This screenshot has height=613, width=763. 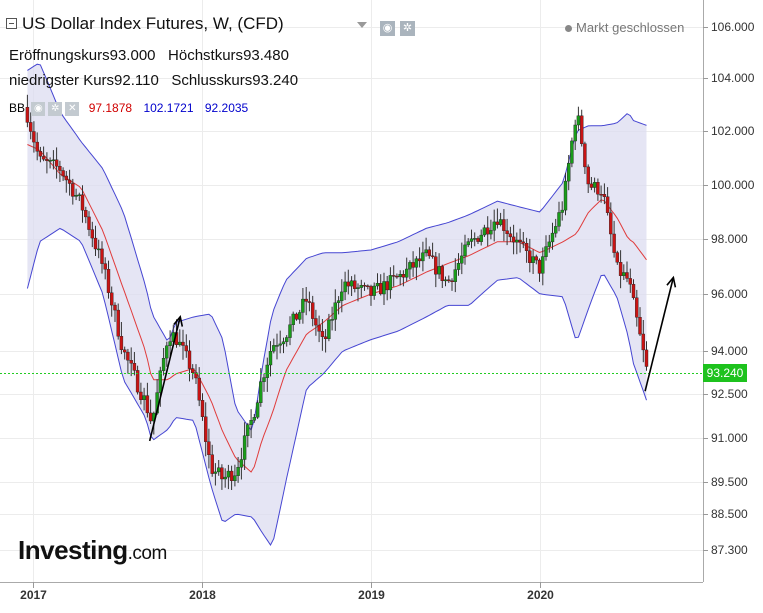 I want to click on market-status-text: Markt geschlossen, so click(x=630, y=27).